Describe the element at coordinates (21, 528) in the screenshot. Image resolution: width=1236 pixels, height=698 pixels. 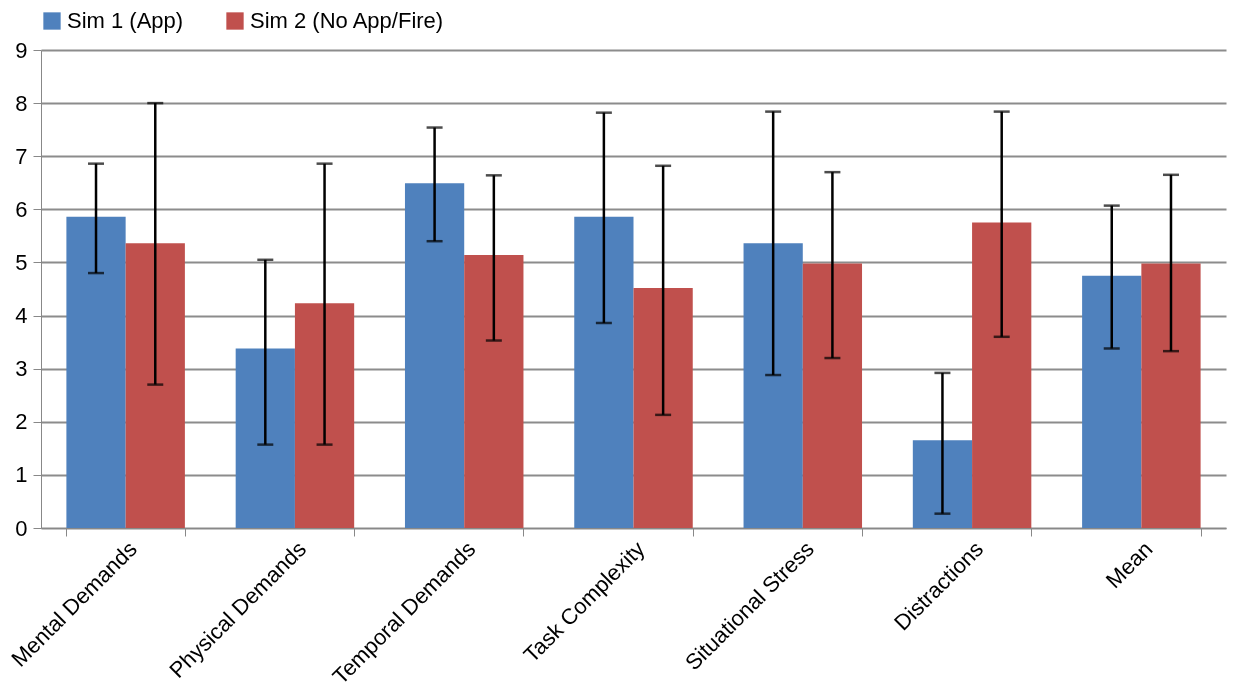
I see `y-tick-label: 0` at that location.